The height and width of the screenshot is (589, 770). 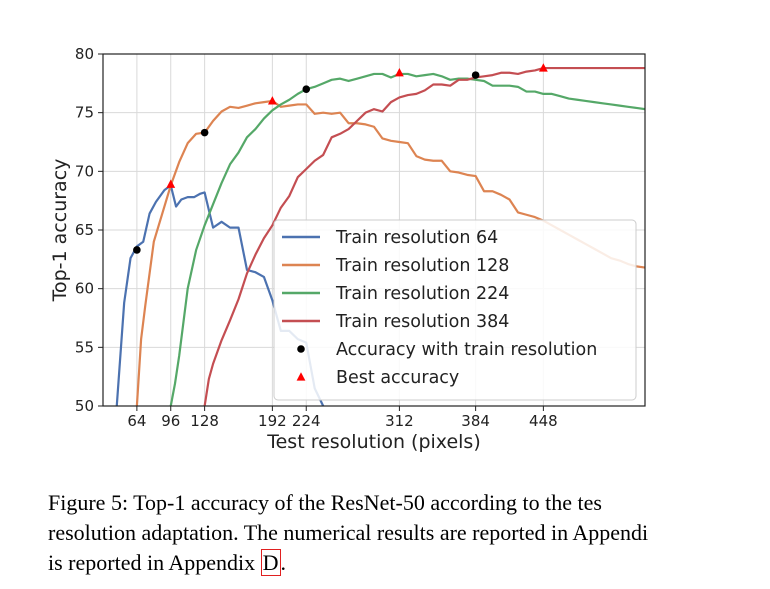 I want to click on caption-line-3-text: is reported in Appendix, so click(x=154, y=562).